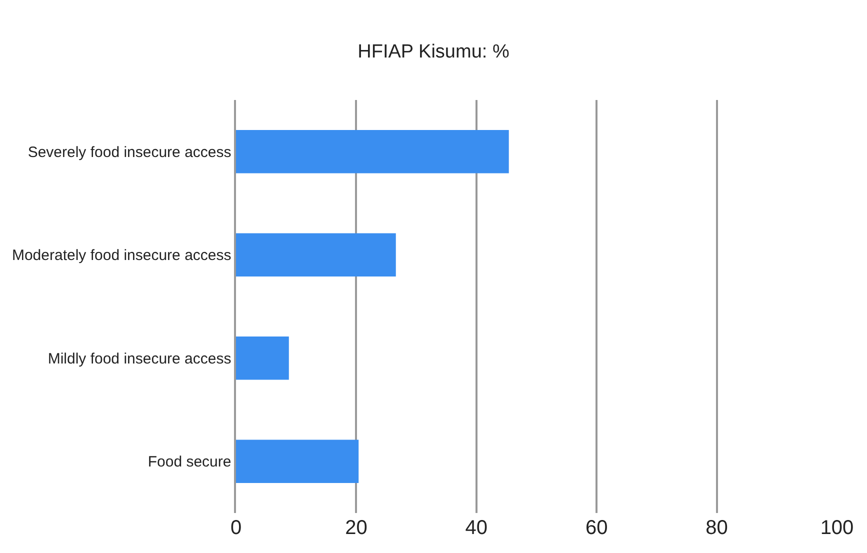 This screenshot has height=553, width=867. Describe the element at coordinates (717, 528) in the screenshot. I see `x-tick-label: 80` at that location.